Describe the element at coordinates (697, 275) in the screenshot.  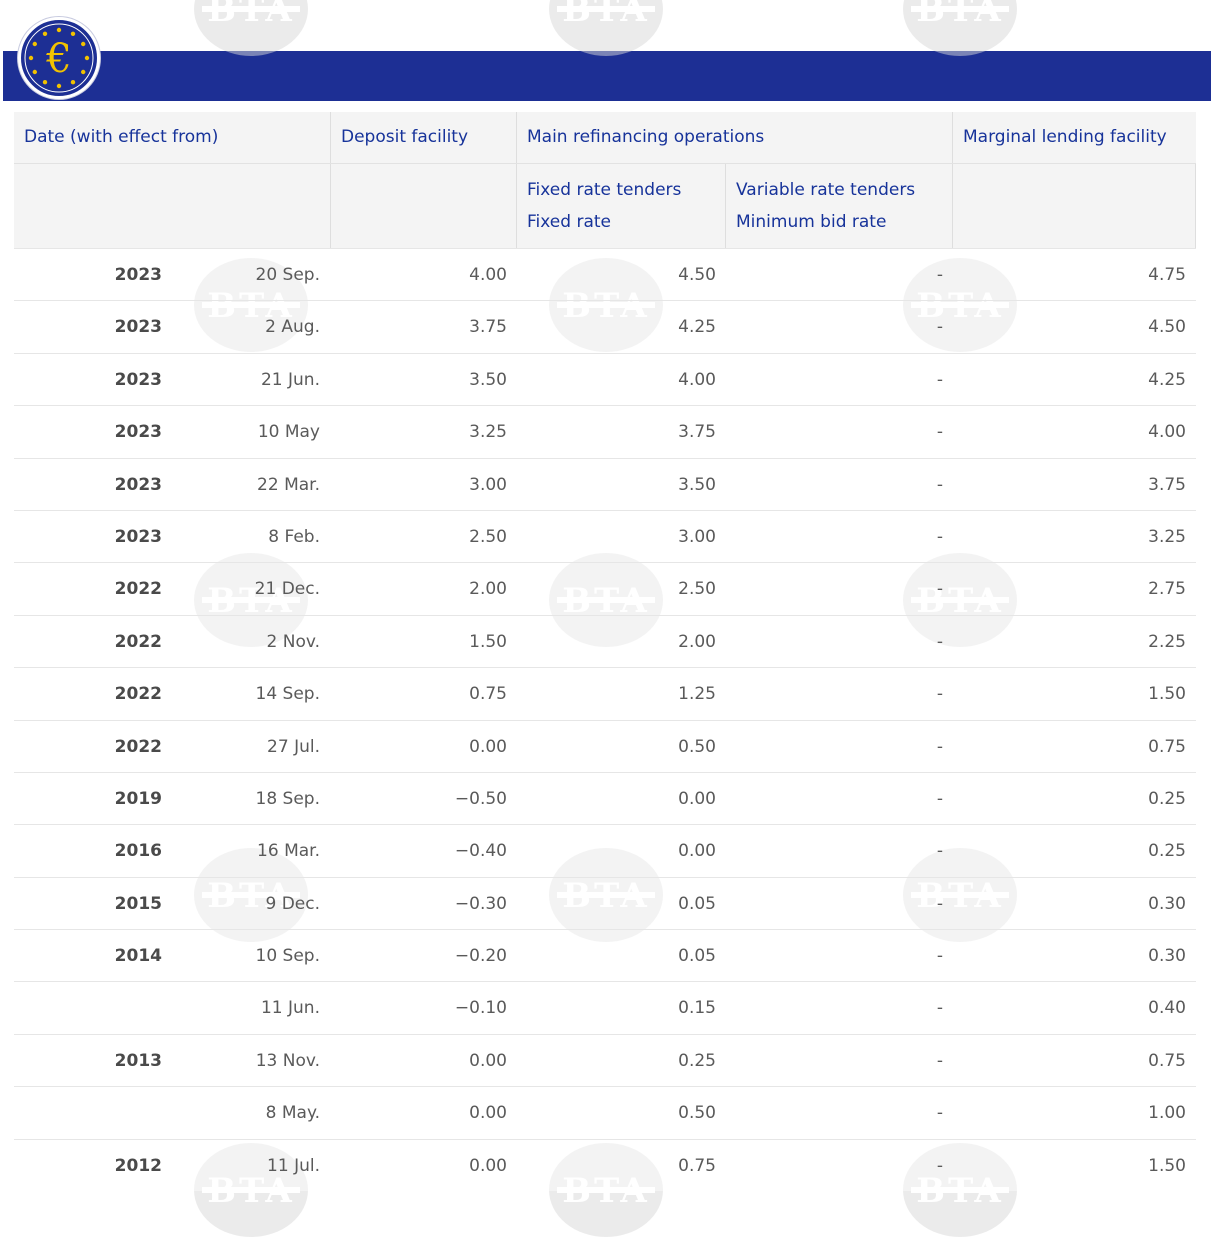
I see `fixed-rate-cell: 4.50` at that location.